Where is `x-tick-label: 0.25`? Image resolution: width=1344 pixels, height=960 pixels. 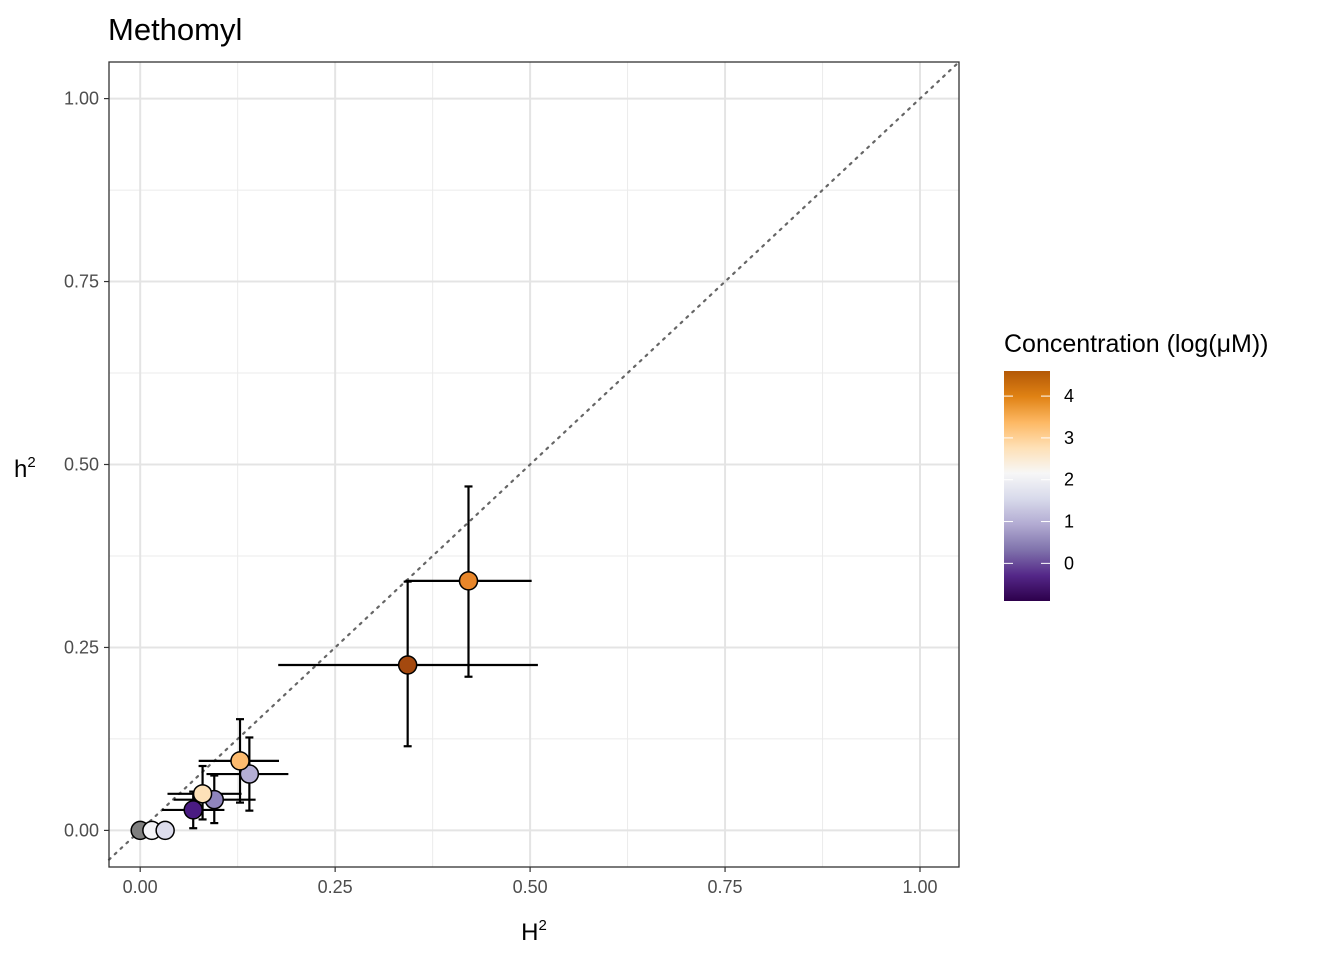 x-tick-label: 0.25 is located at coordinates (335, 887).